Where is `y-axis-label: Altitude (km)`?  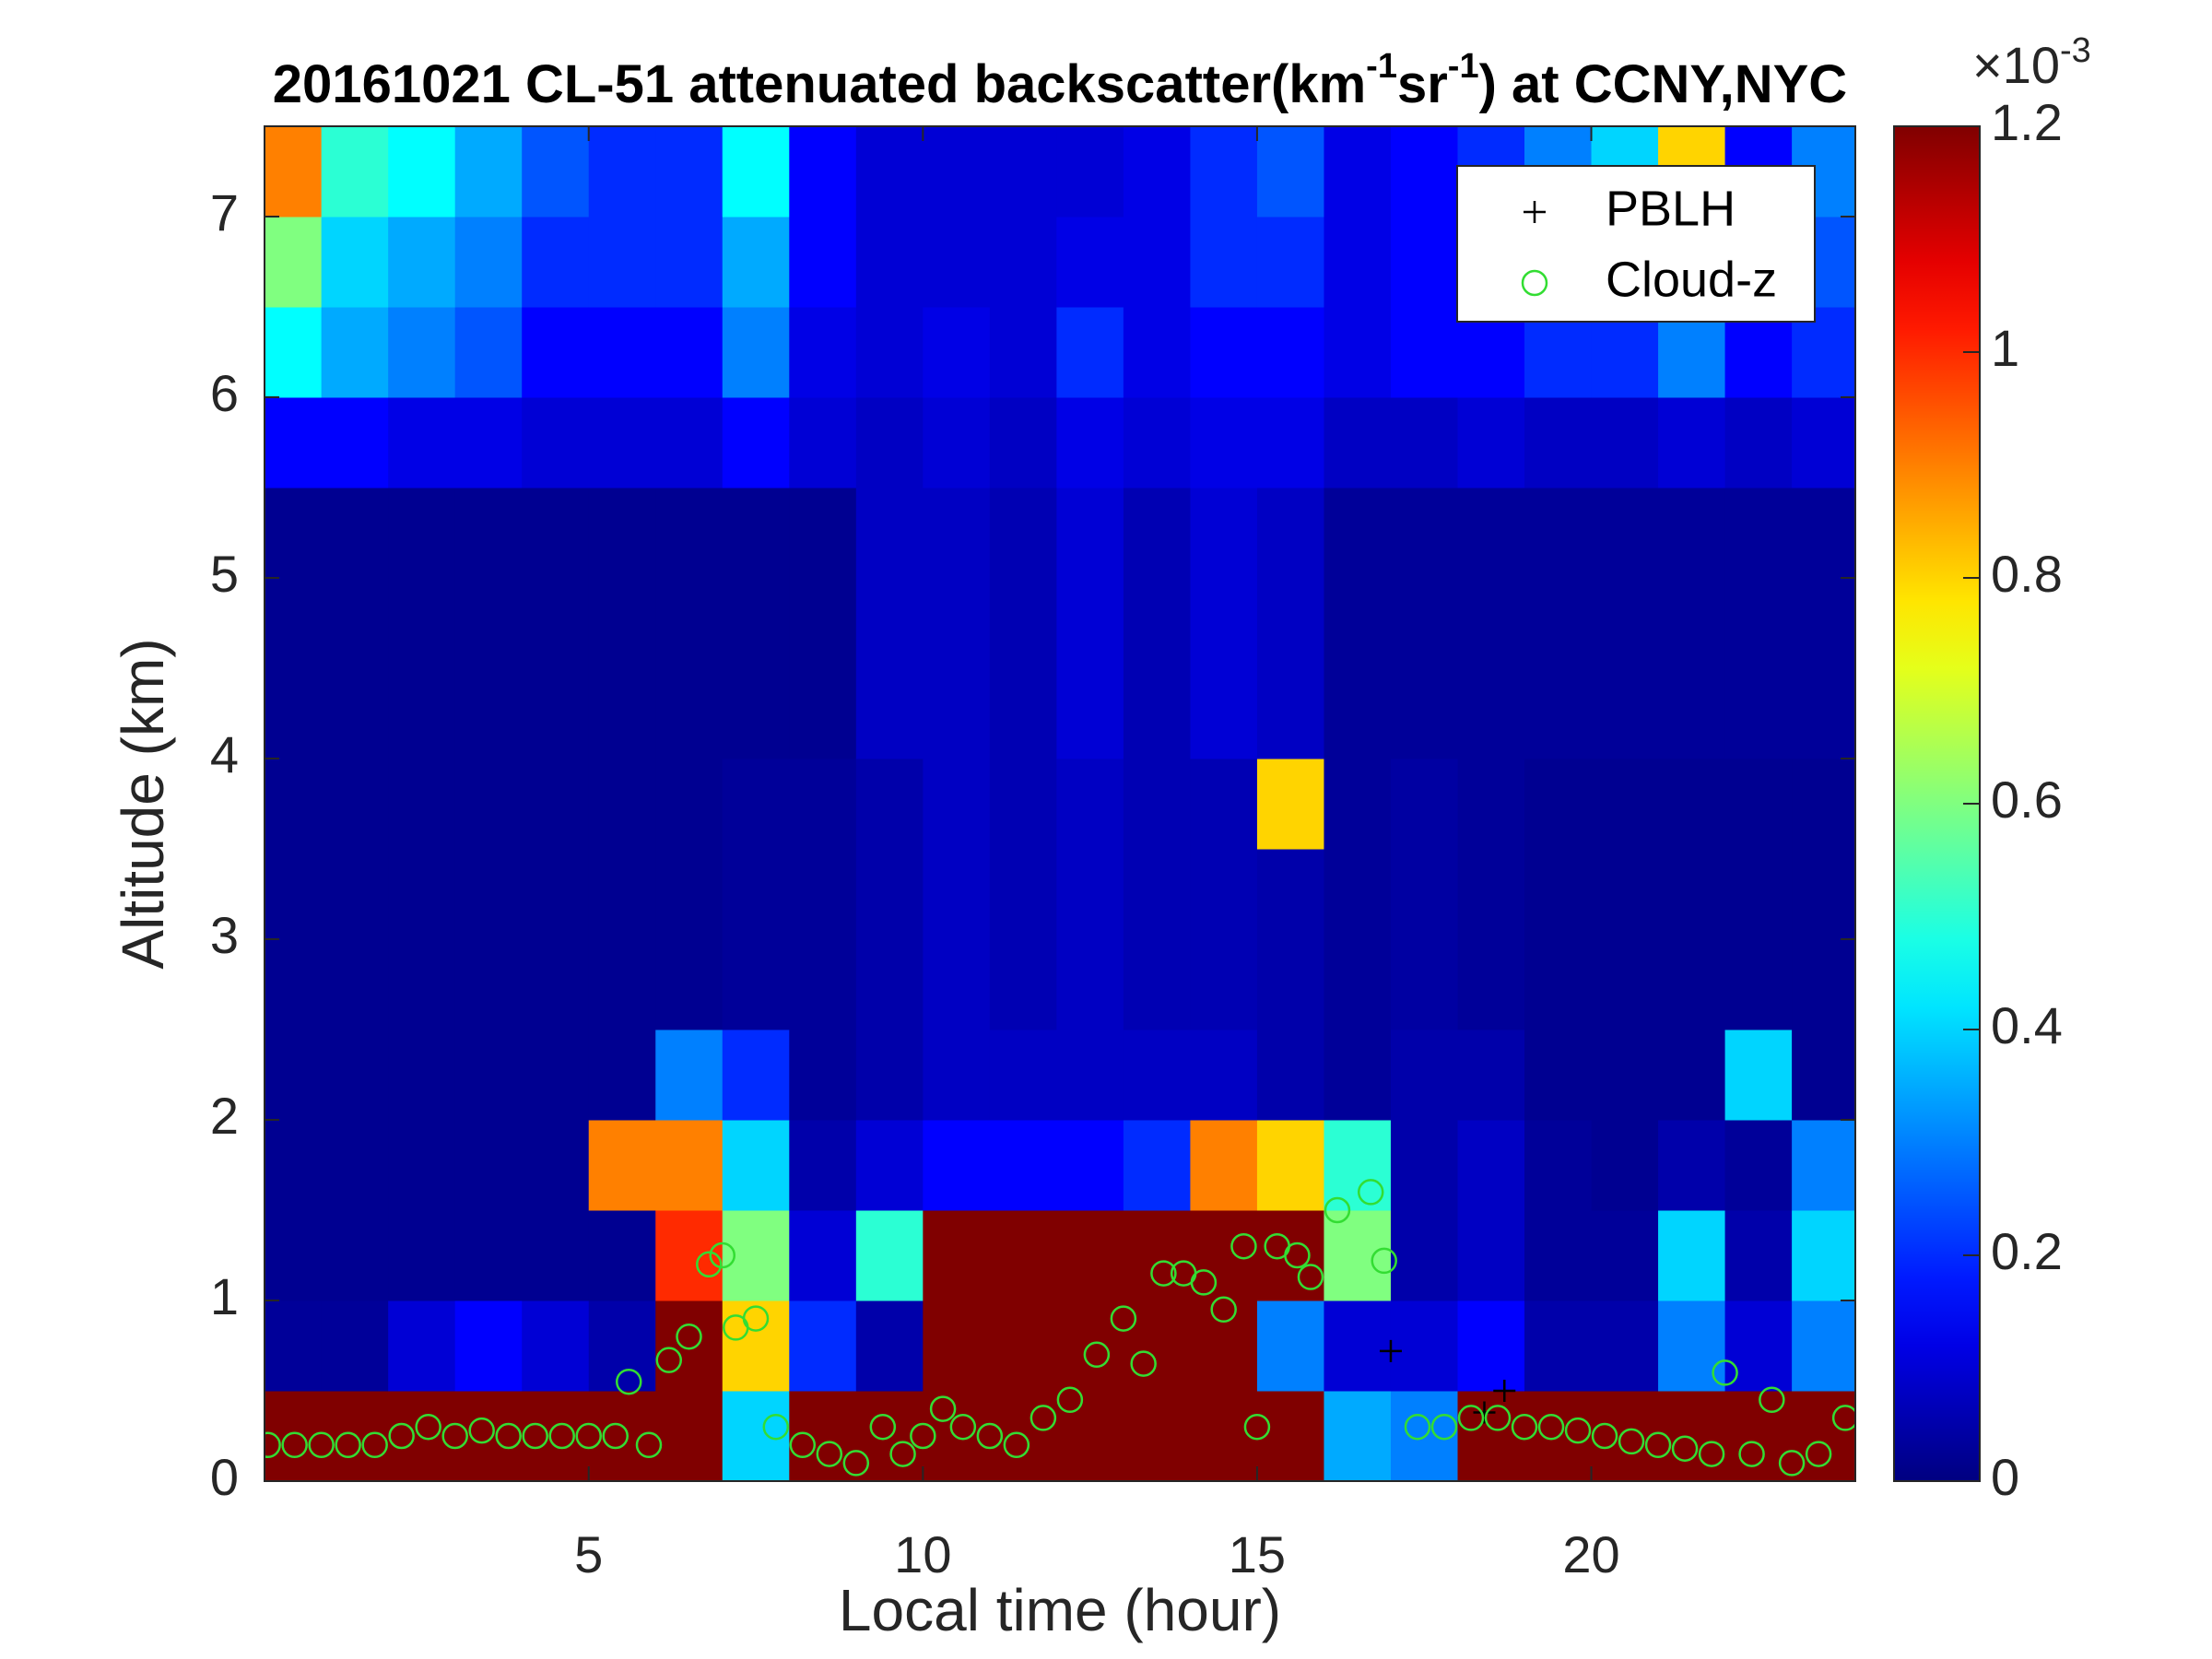 y-axis-label: Altitude (km) is located at coordinates (143, 803).